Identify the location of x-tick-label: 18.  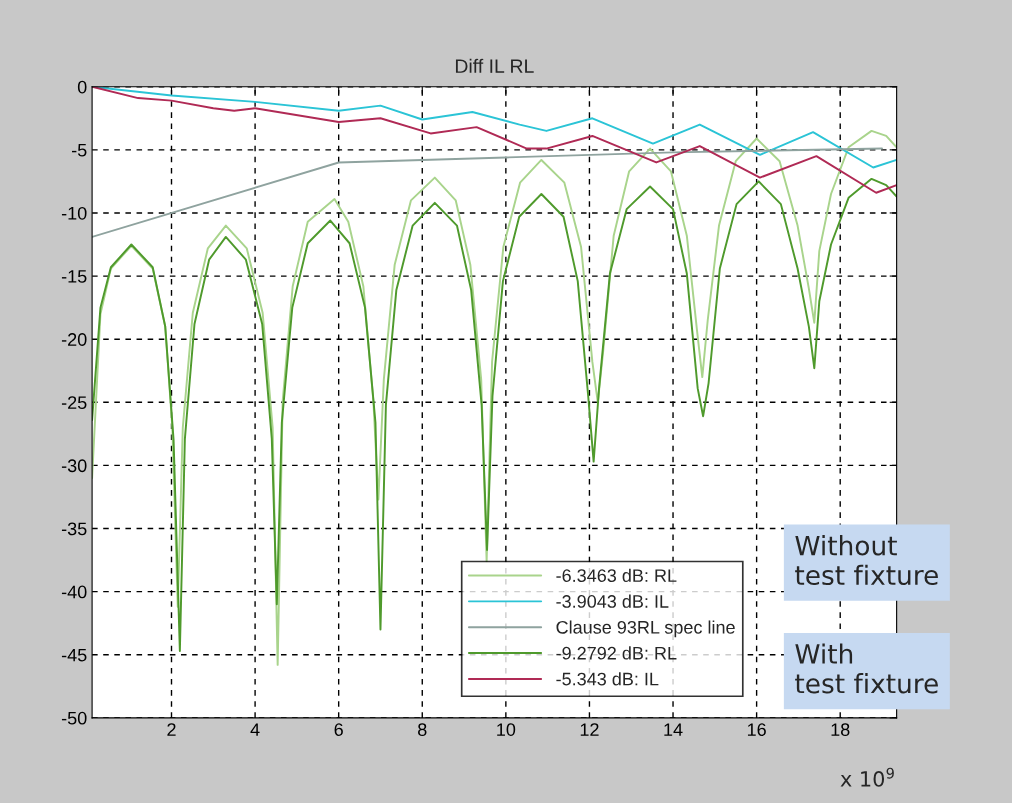
(840, 730).